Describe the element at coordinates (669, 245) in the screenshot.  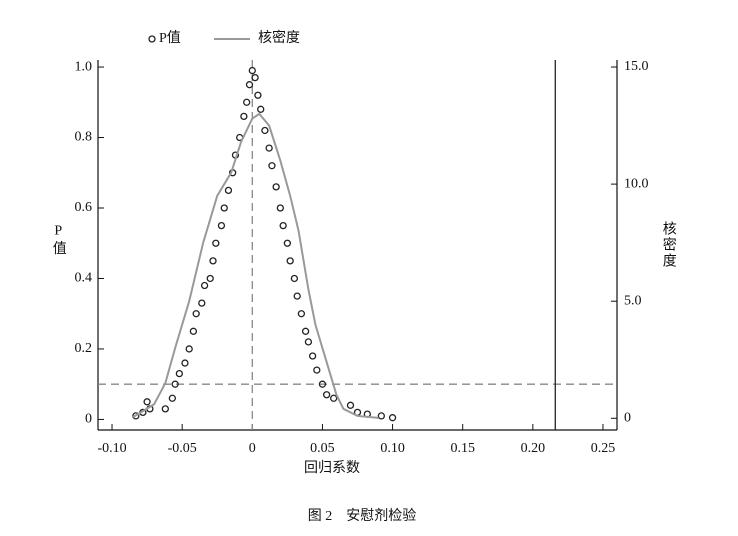
I see `y2-axis-label: 核密度` at that location.